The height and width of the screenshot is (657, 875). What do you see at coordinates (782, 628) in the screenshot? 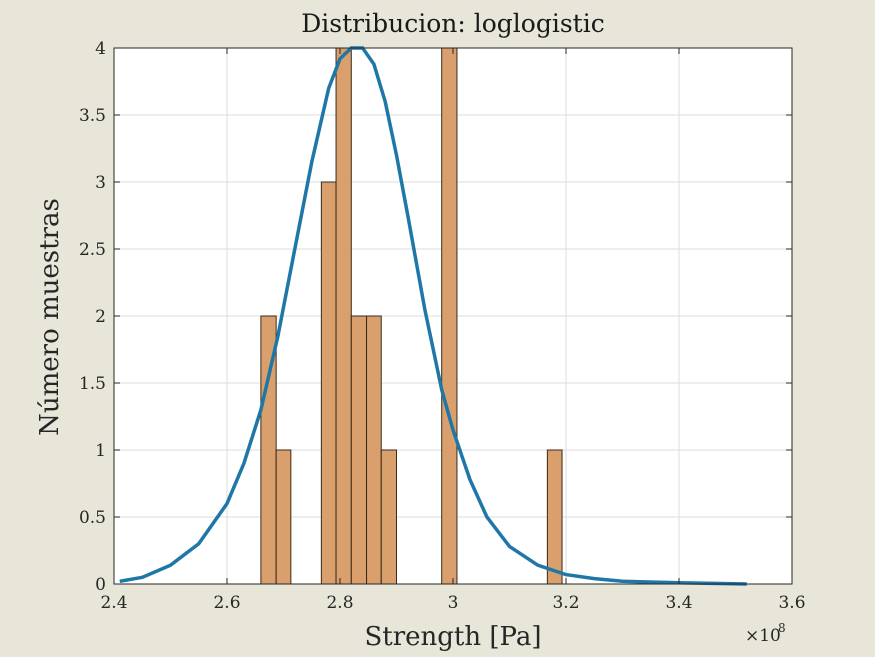
I see `x-exponent-power: 8` at bounding box center [782, 628].